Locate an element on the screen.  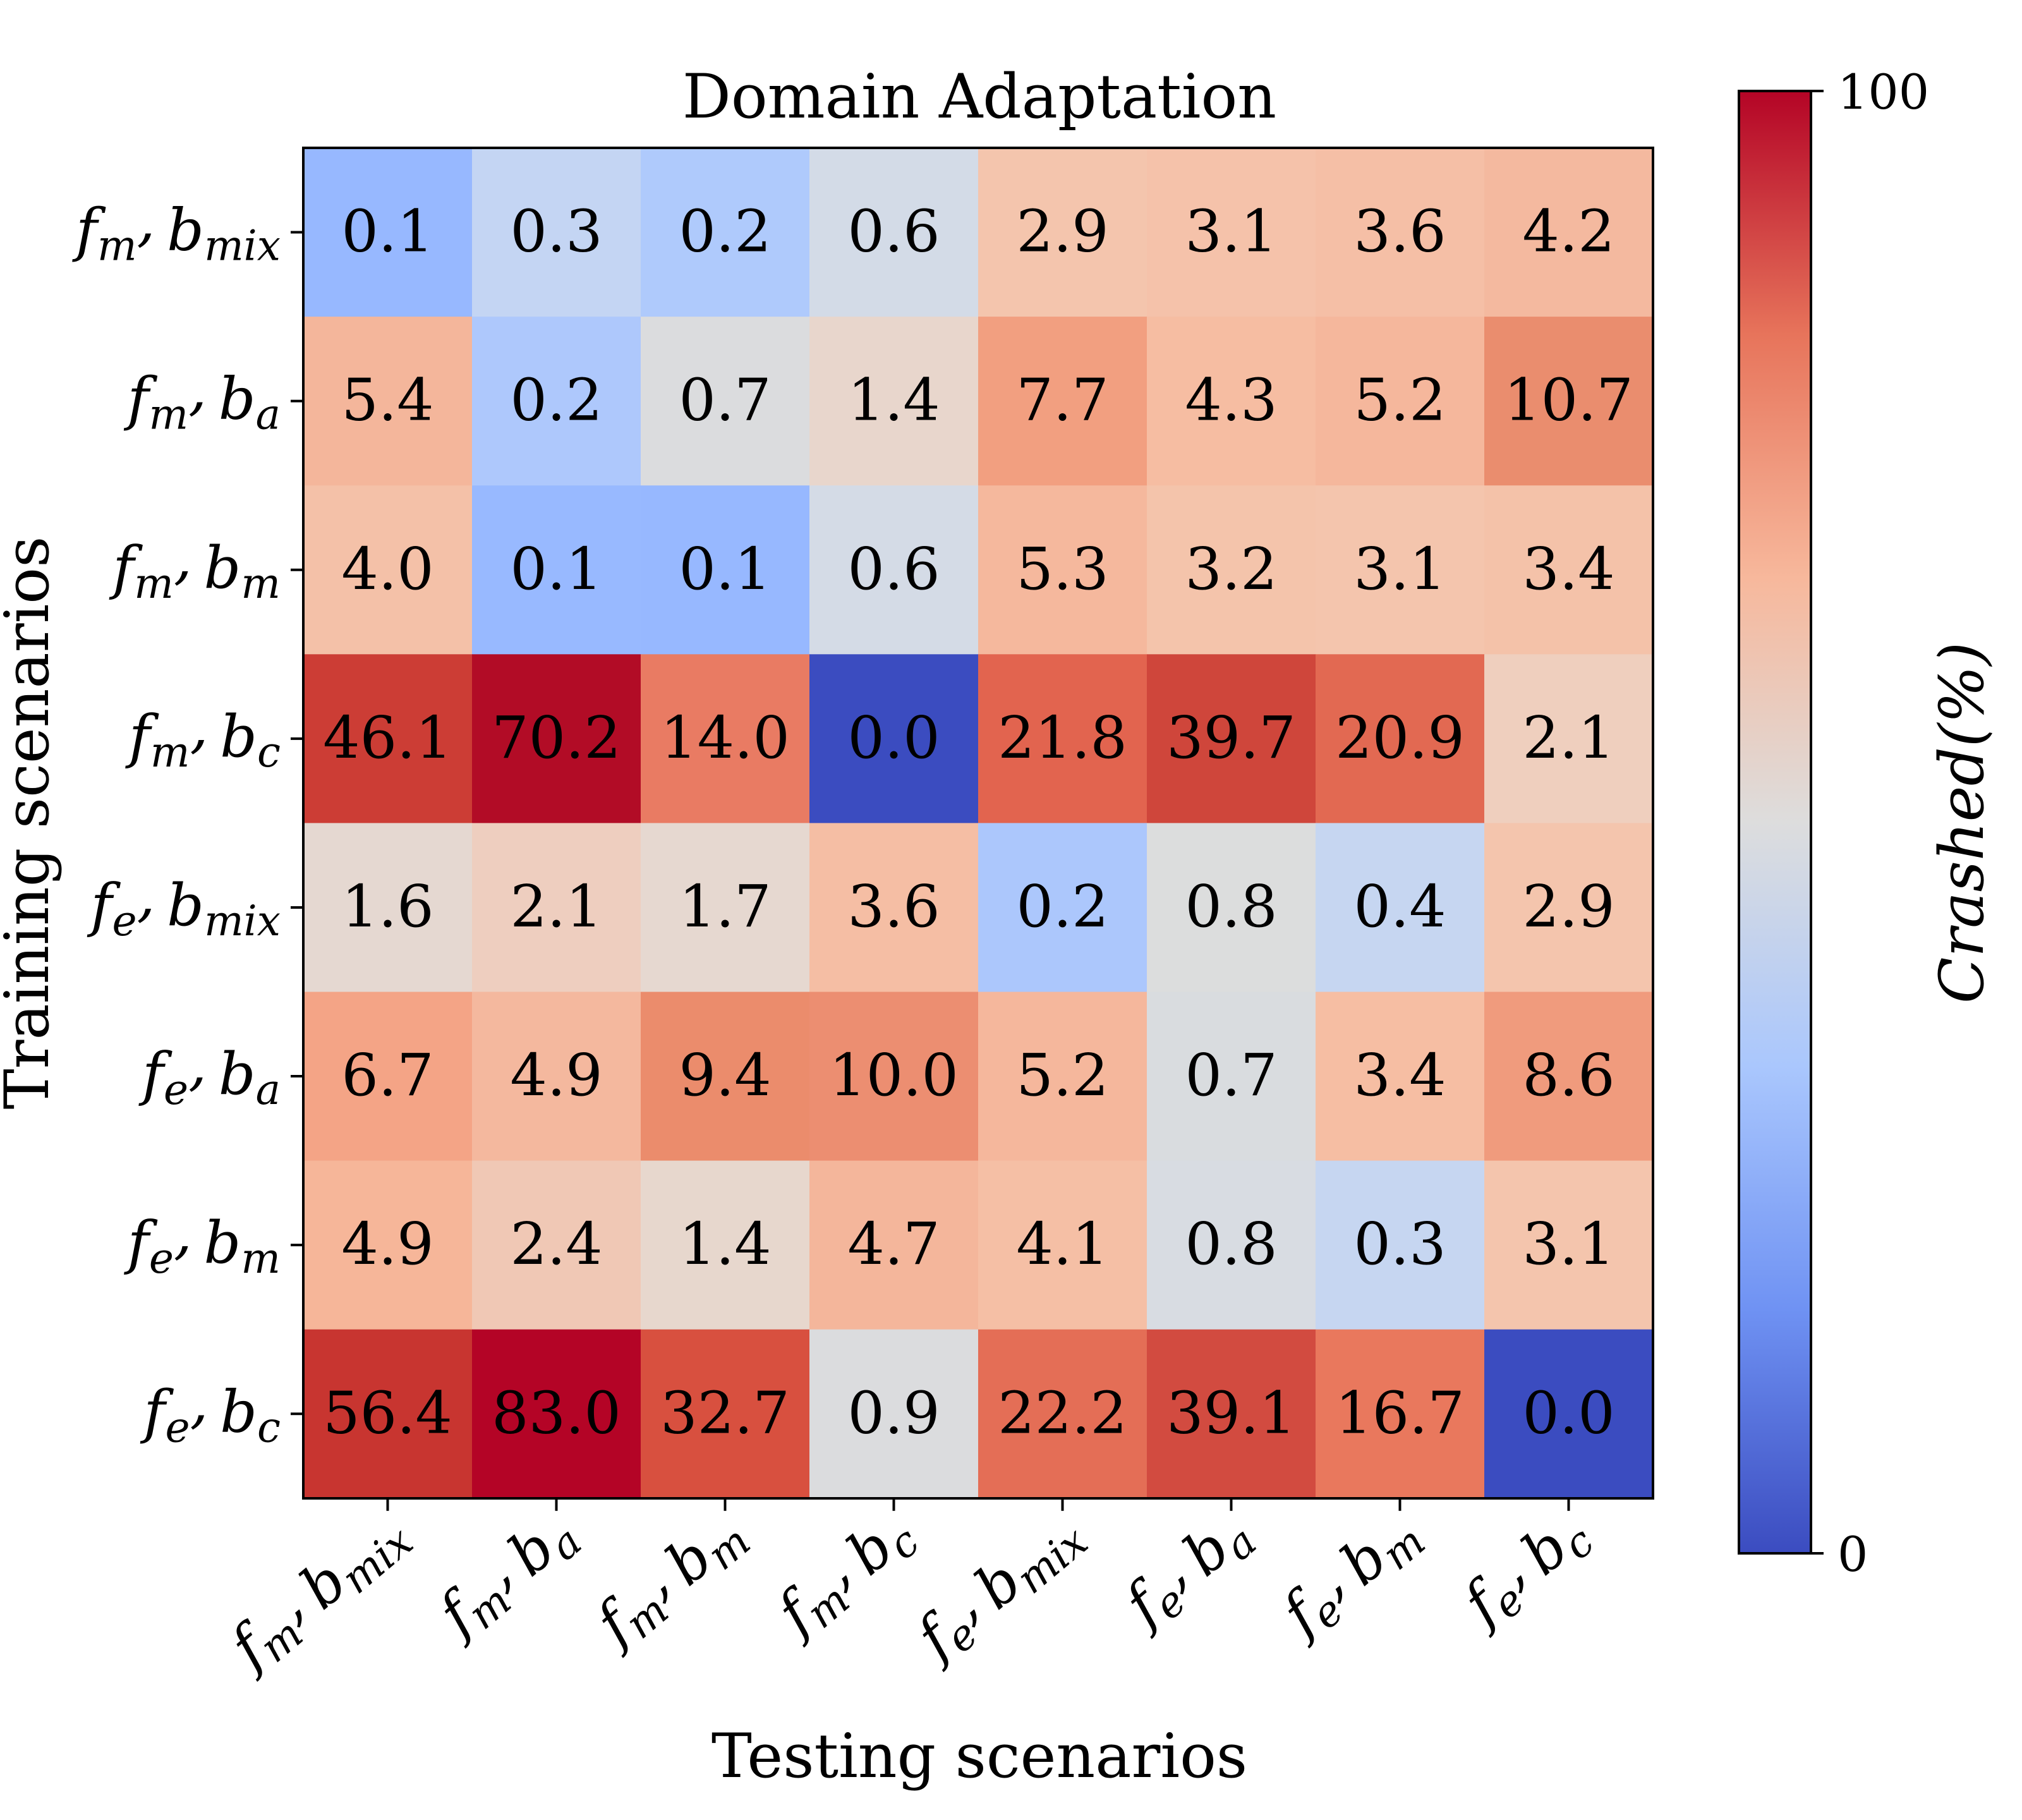
x-tick-label: fe, bm is located at coordinates (1347, 1571).